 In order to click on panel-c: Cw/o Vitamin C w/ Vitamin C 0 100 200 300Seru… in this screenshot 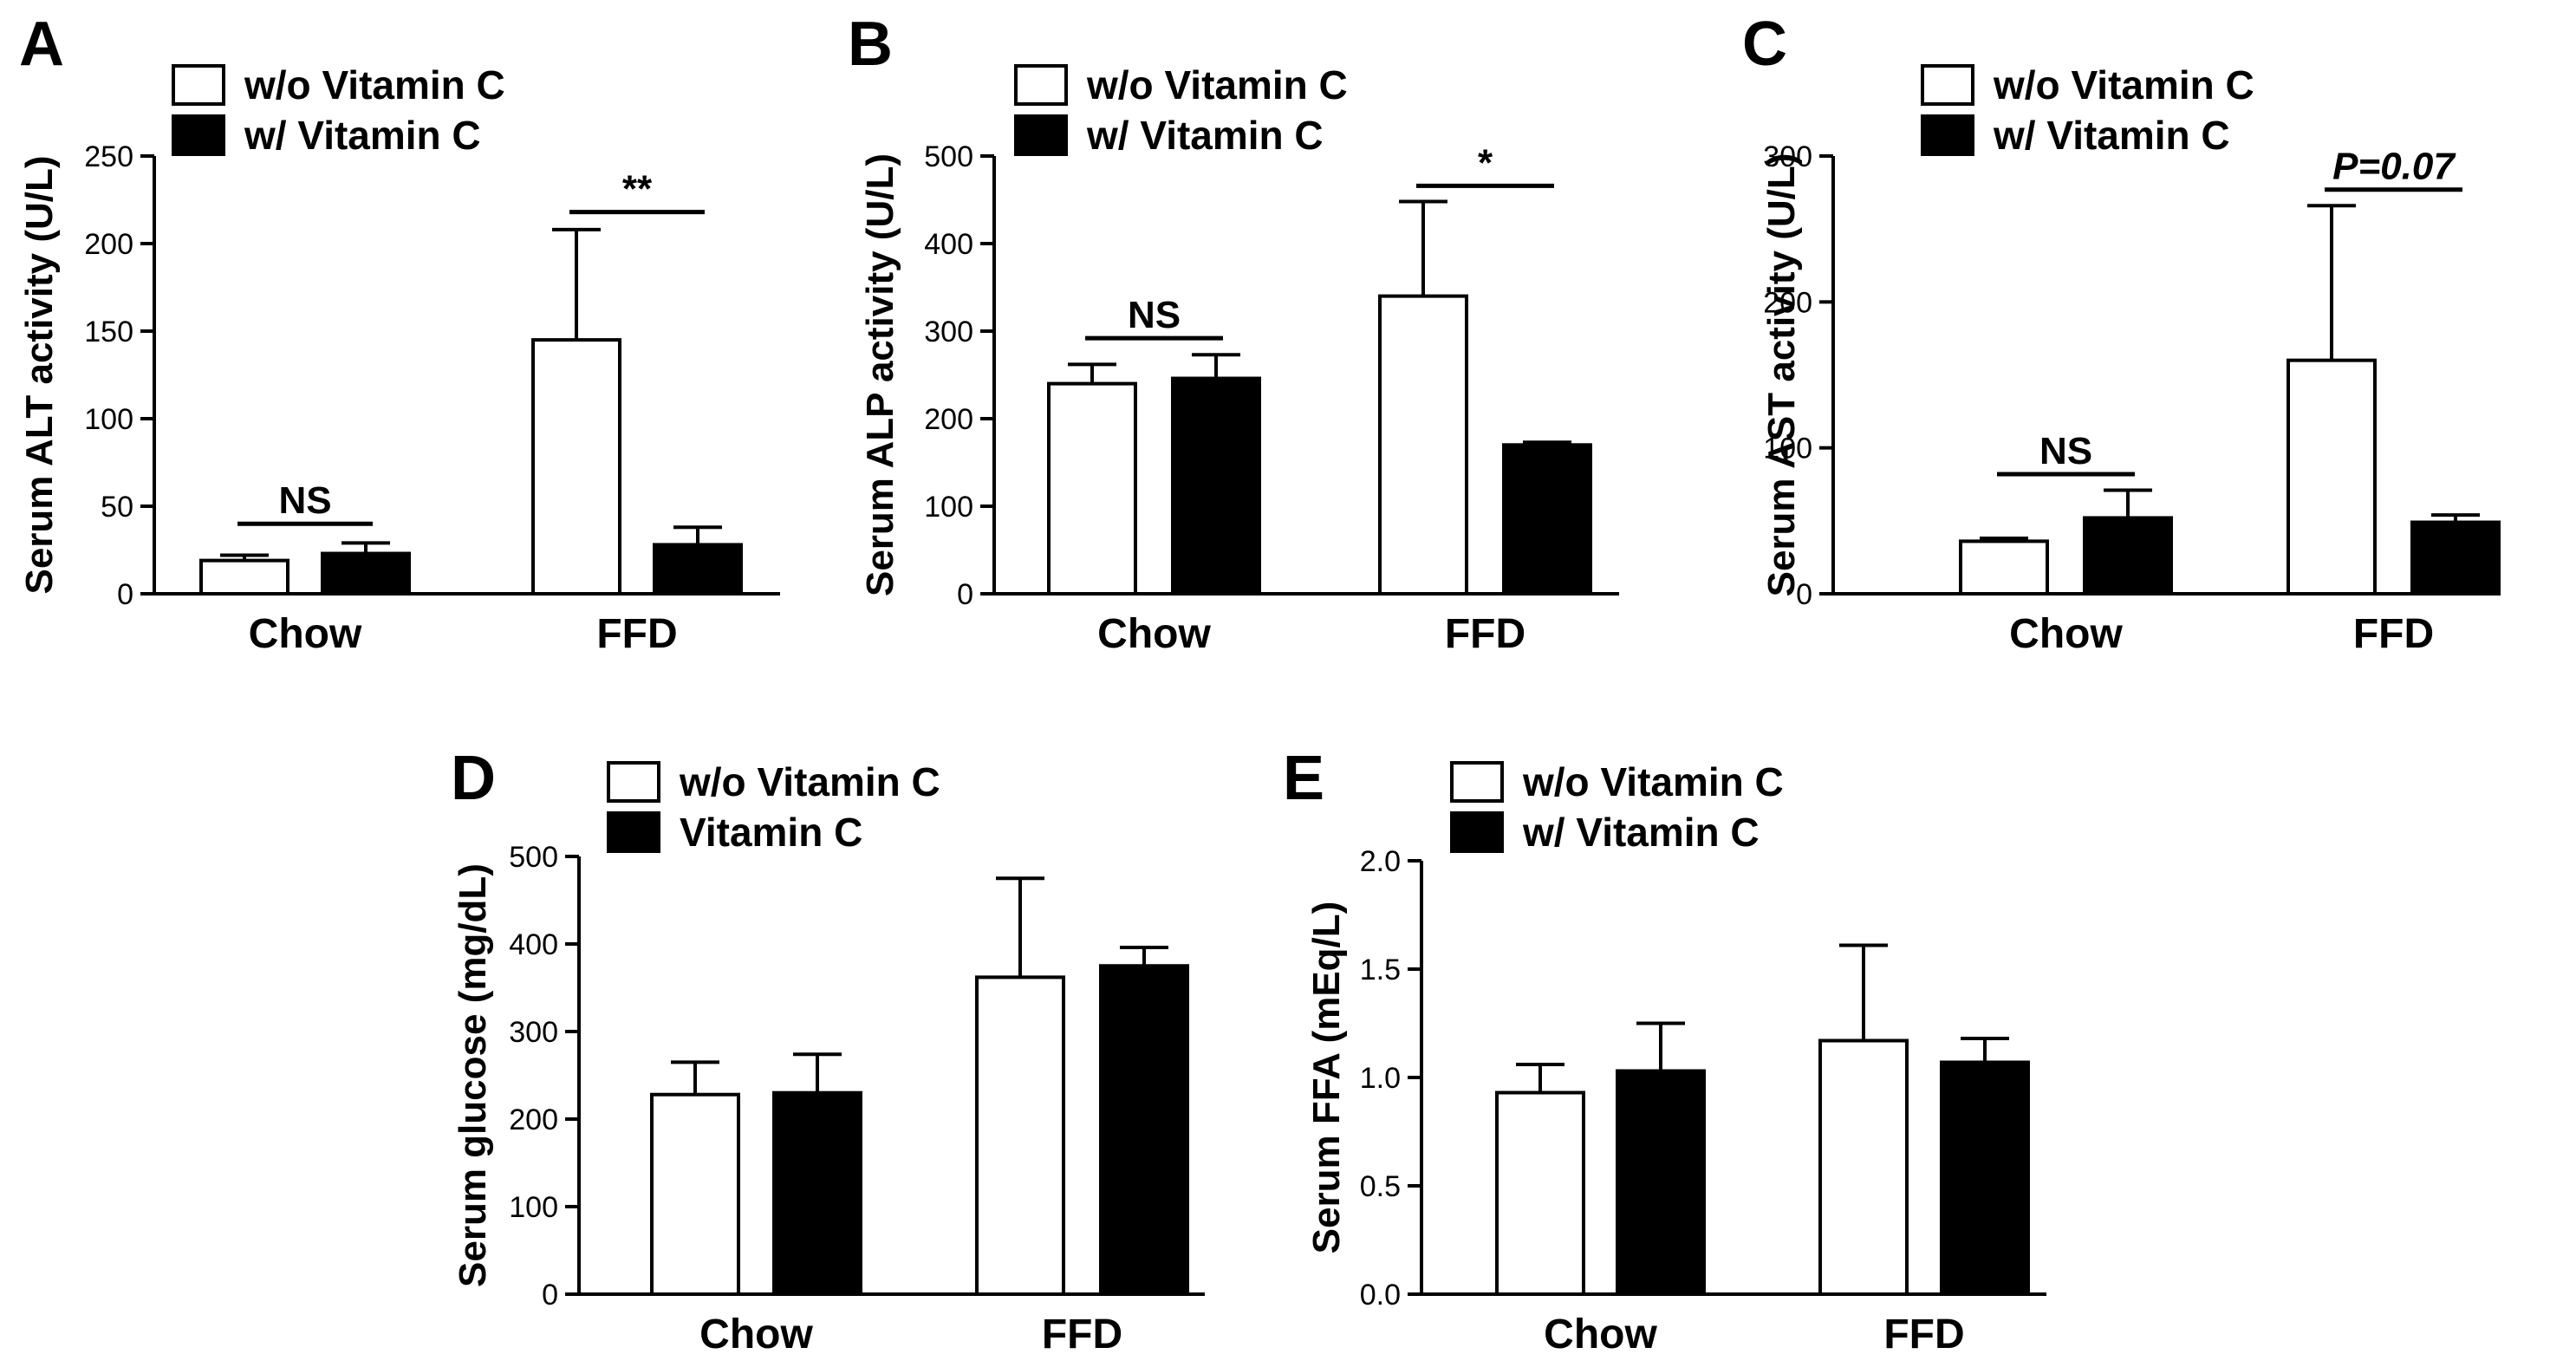, I will do `click(2121, 333)`.